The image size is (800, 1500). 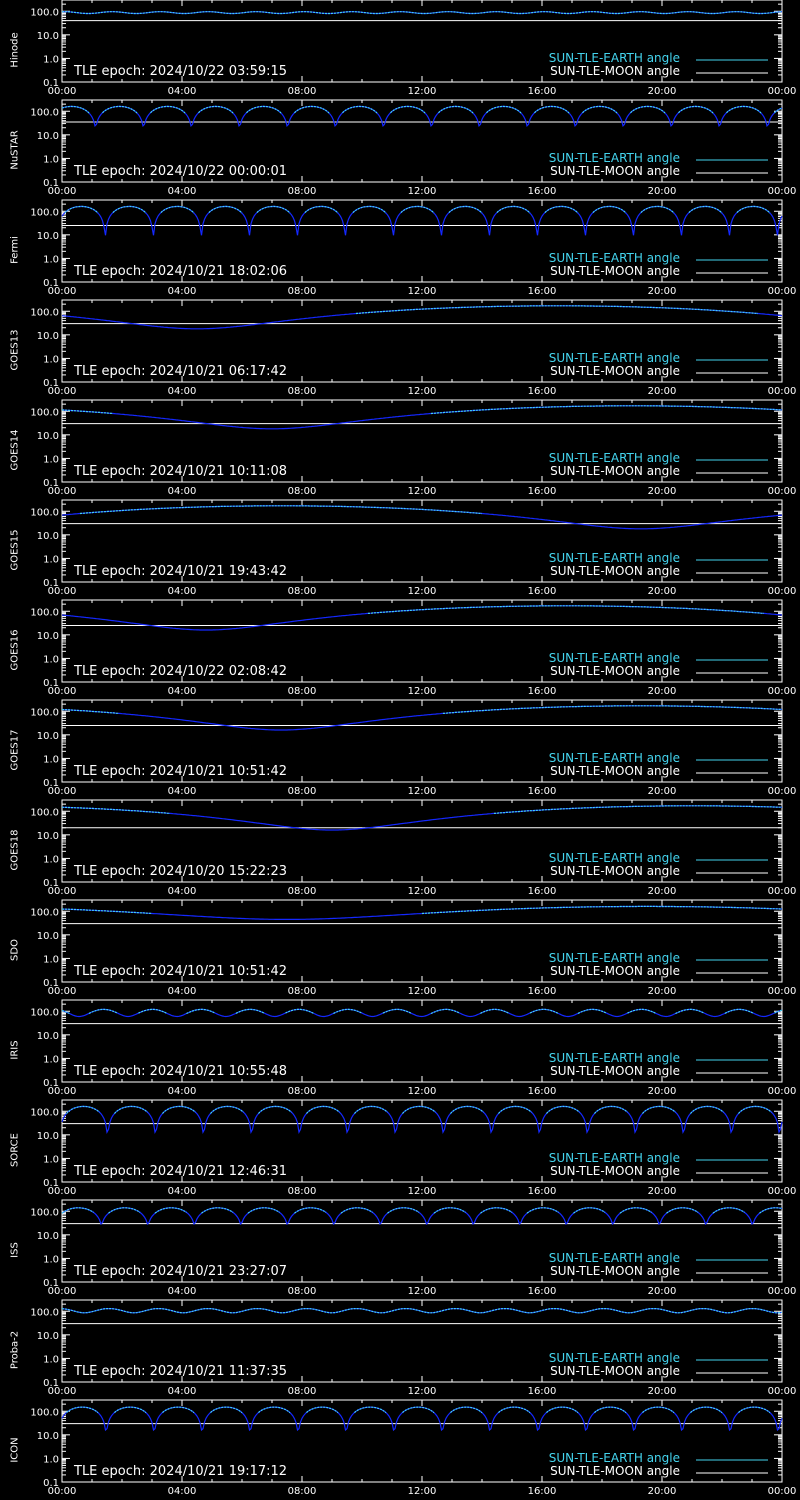 What do you see at coordinates (51, 283) in the screenshot?
I see `y-tick-label: 0.1` at bounding box center [51, 283].